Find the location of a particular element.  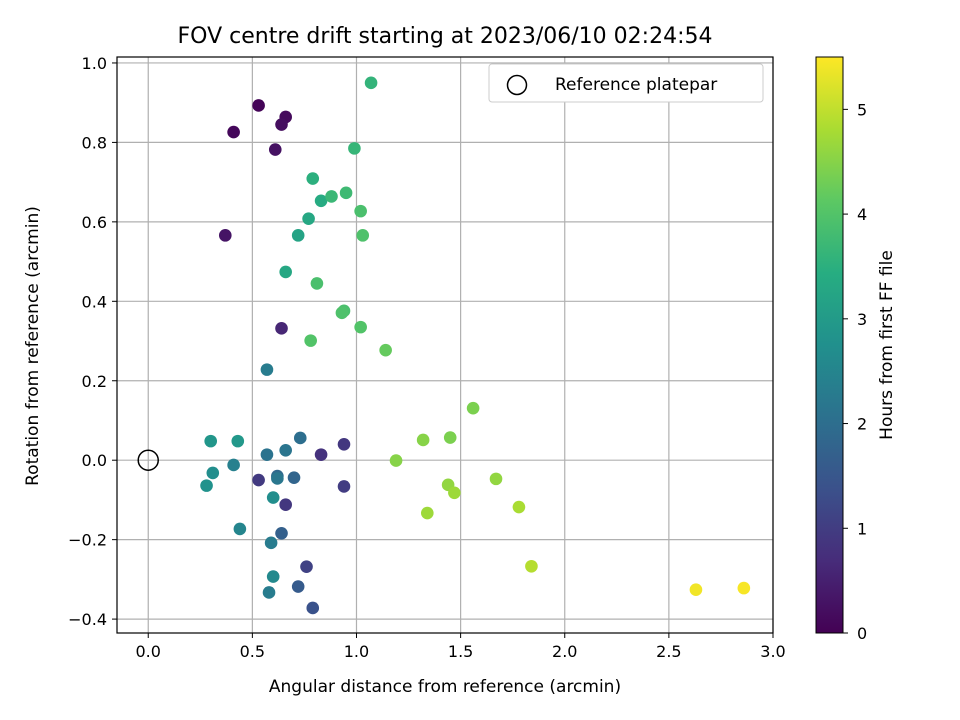

x-axis-label: Angular distance from reference (arcmin) is located at coordinates (445, 687).